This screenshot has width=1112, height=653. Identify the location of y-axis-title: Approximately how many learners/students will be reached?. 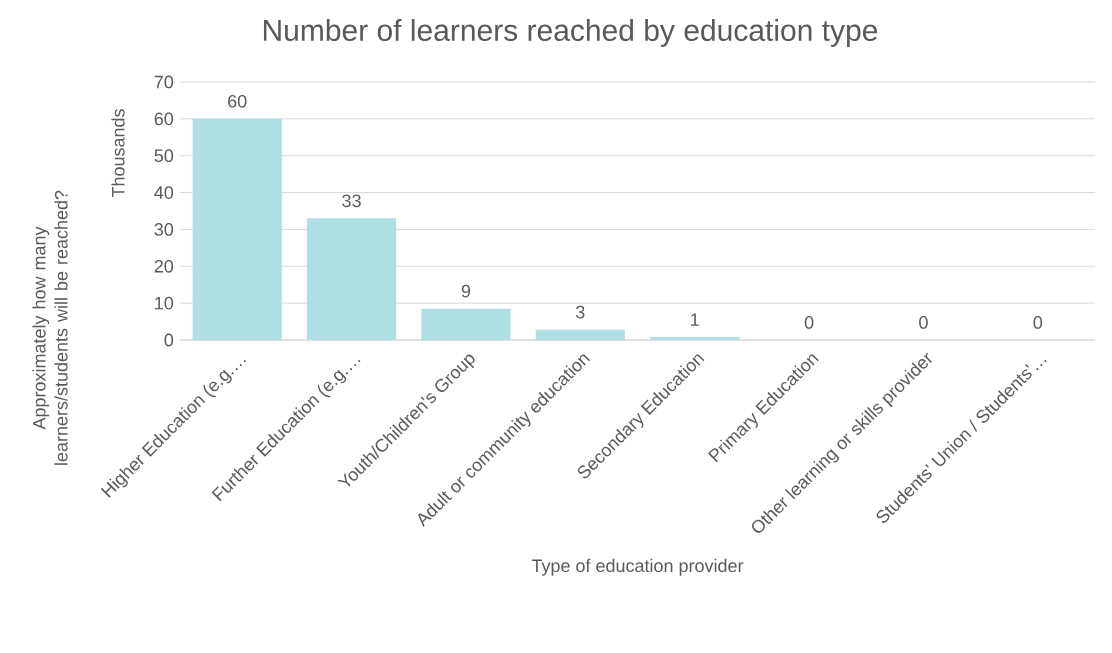
(50, 327).